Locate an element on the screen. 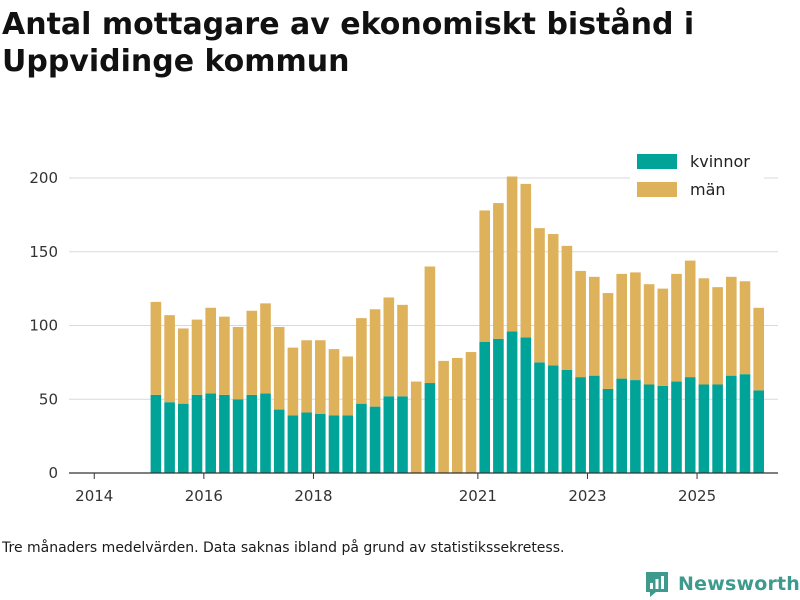 The image size is (800, 600). legend: kvinnor män is located at coordinates (697, 177).